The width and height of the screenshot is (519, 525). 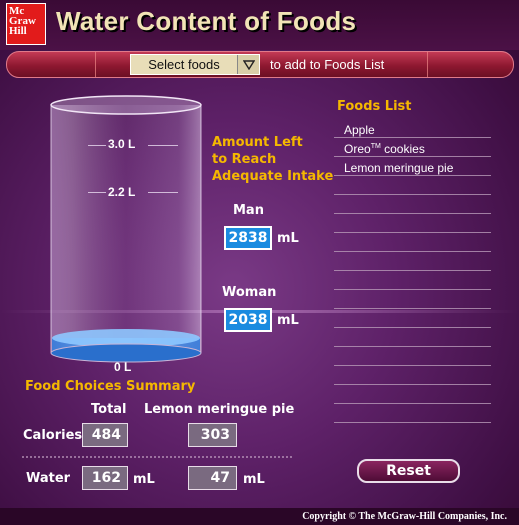 I want to click on select-foods-label: Select foods, so click(x=184, y=64).